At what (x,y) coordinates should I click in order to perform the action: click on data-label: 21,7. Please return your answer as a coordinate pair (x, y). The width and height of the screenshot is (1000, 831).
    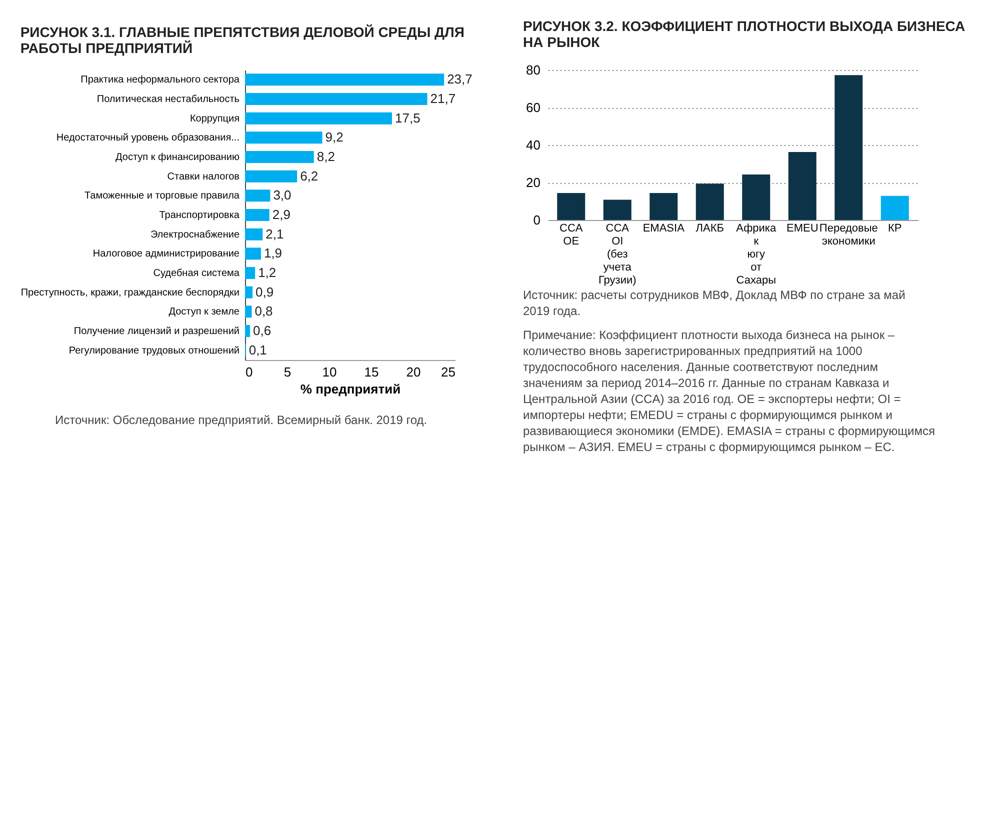
    Looking at the image, I should click on (443, 98).